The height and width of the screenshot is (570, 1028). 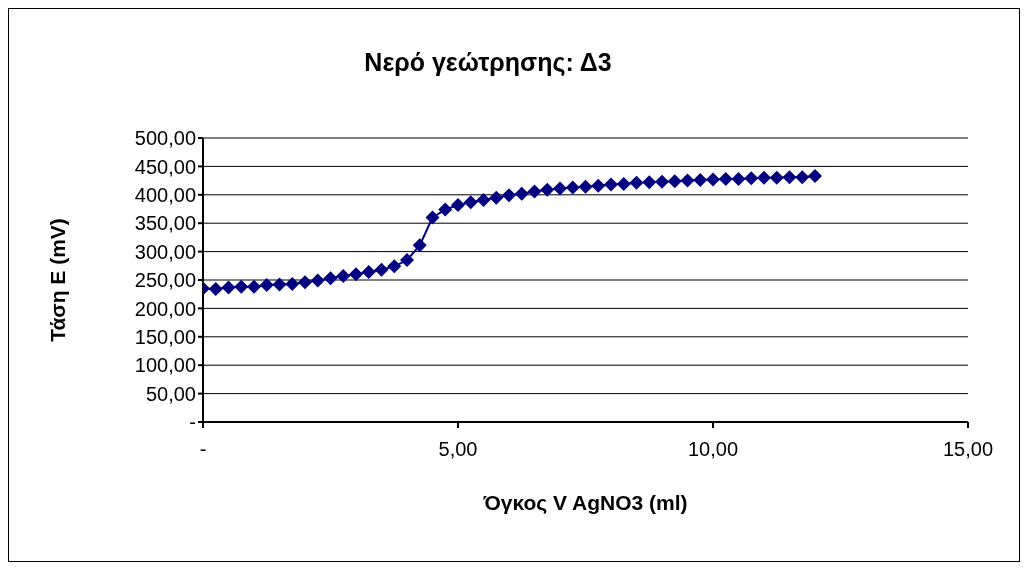 What do you see at coordinates (165, 223) in the screenshot?
I see `y-tick-label: 350,00` at bounding box center [165, 223].